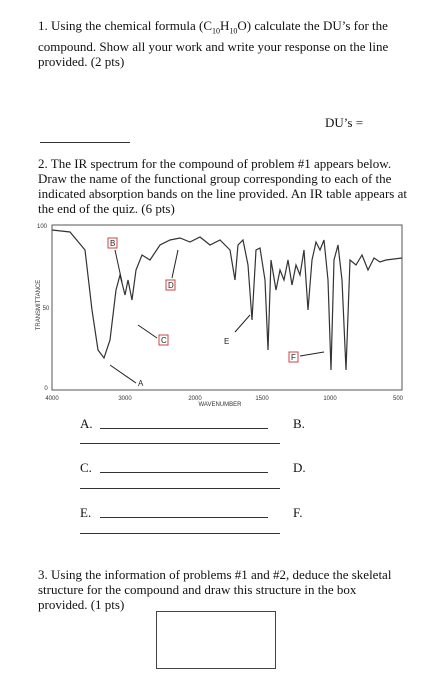 The height and width of the screenshot is (700, 445). I want to click on band-label: D, so click(171, 285).